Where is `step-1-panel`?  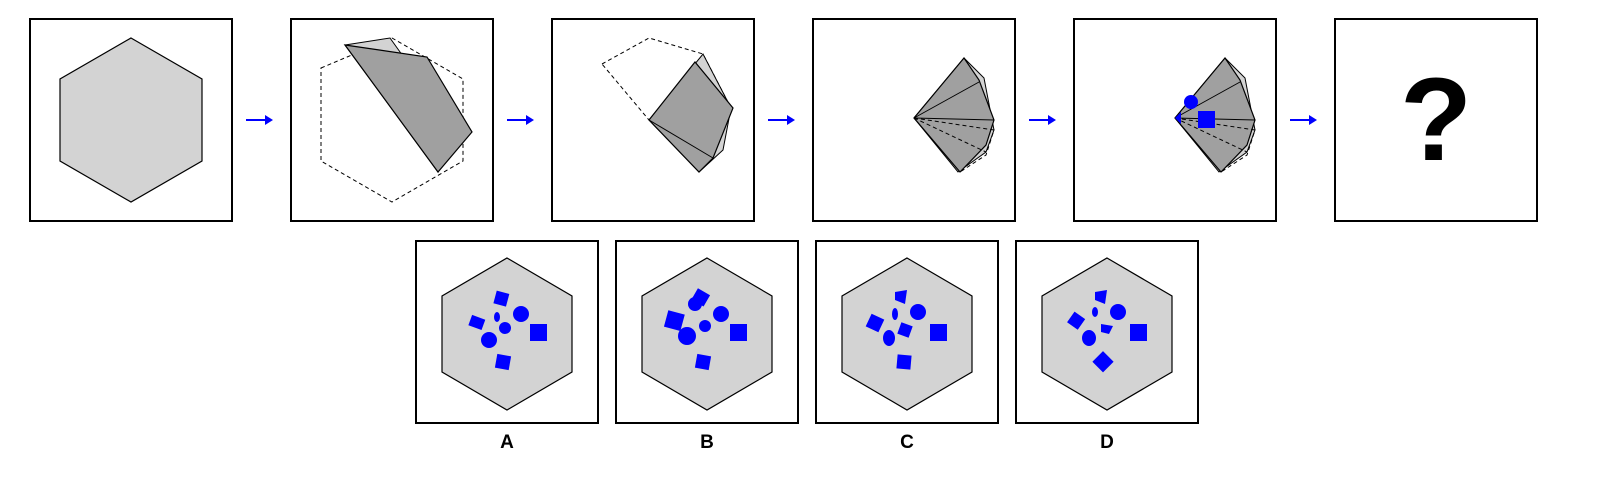 step-1-panel is located at coordinates (131, 120).